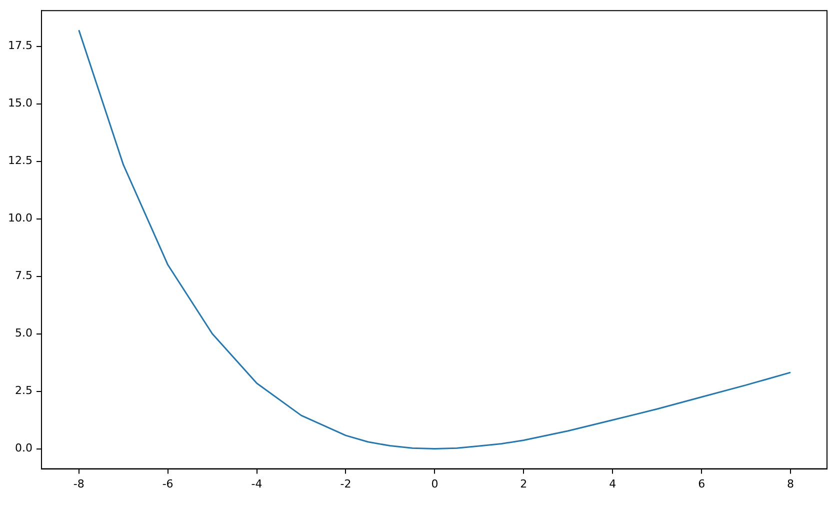 Image resolution: width=835 pixels, height=505 pixels. I want to click on y-tick-label: 10.0, so click(20, 218).